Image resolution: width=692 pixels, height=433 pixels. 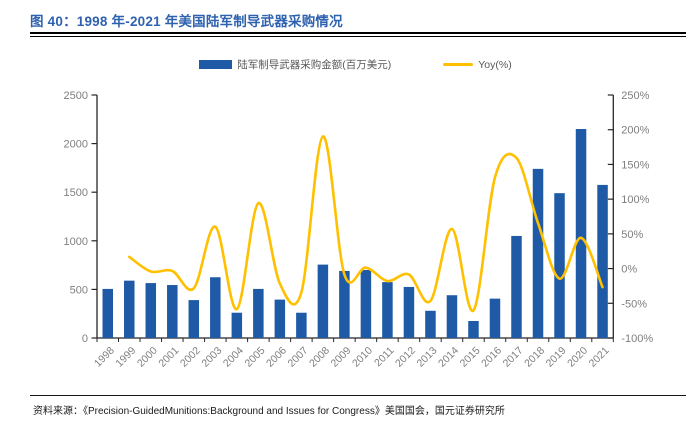 What do you see at coordinates (216, 64) in the screenshot?
I see `bar-series-swatch` at bounding box center [216, 64].